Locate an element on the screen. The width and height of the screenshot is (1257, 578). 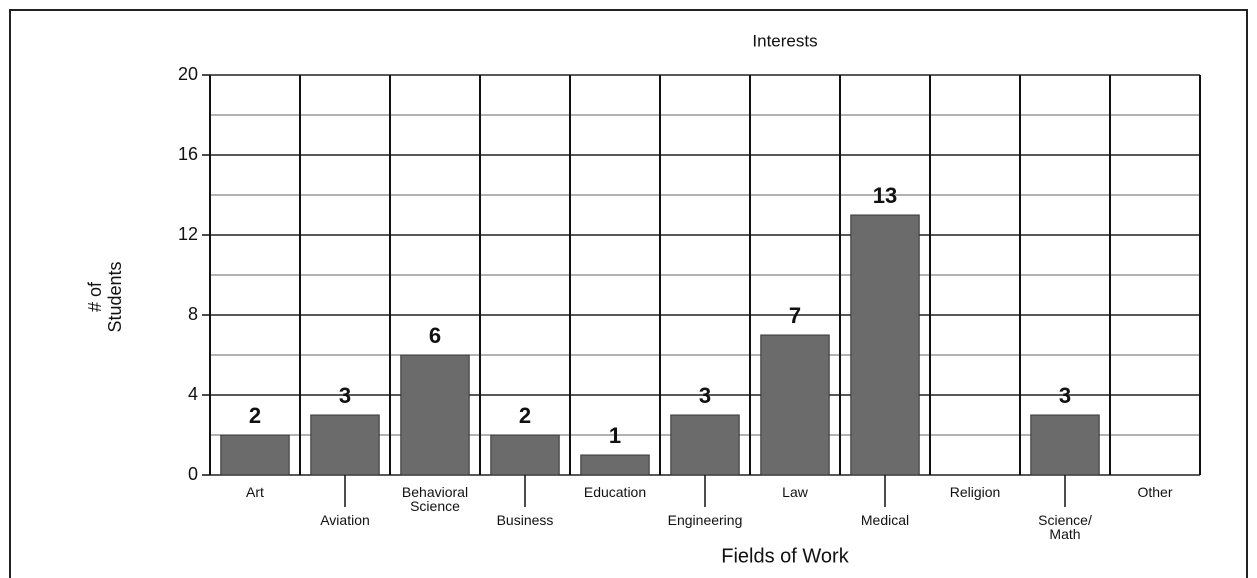
y-axis-label: # of Students is located at coordinates (105, 297).